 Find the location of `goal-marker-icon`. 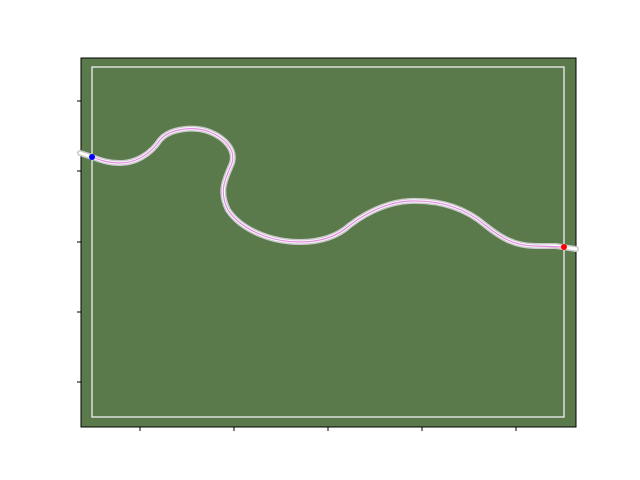

goal-marker-icon is located at coordinates (564, 247).